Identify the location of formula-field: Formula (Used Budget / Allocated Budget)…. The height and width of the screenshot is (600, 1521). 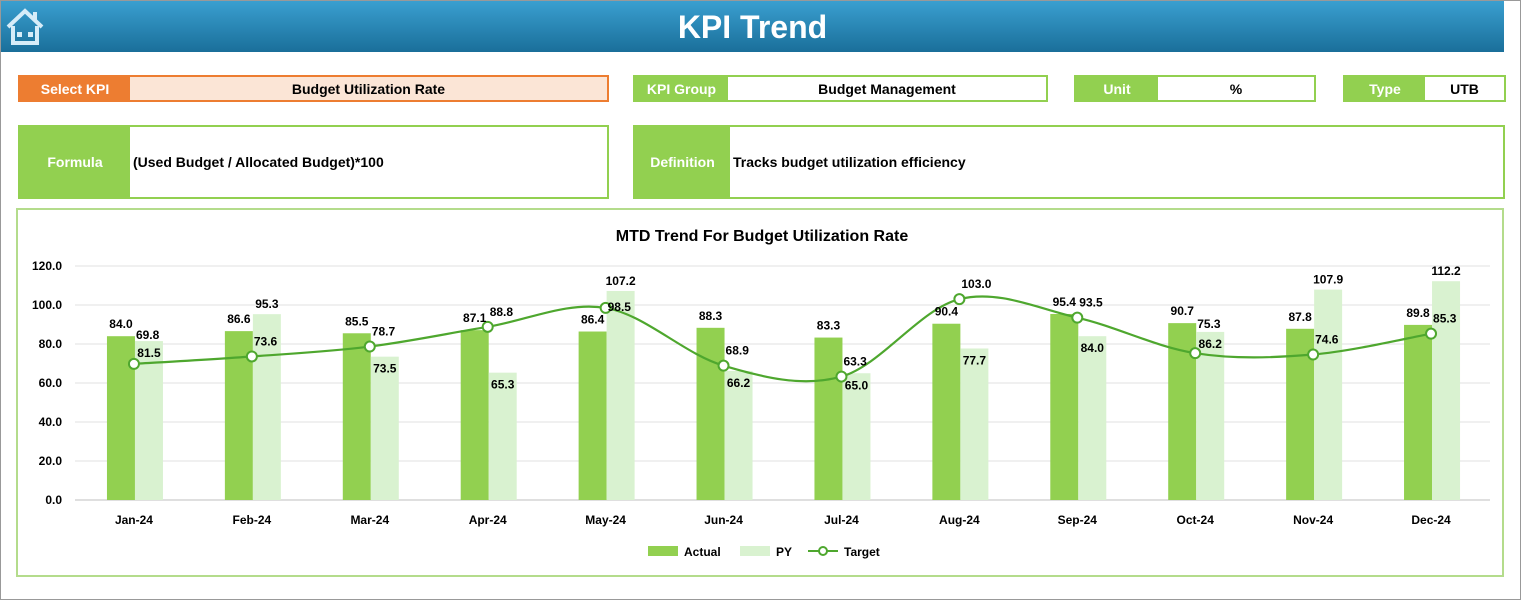
(313, 162).